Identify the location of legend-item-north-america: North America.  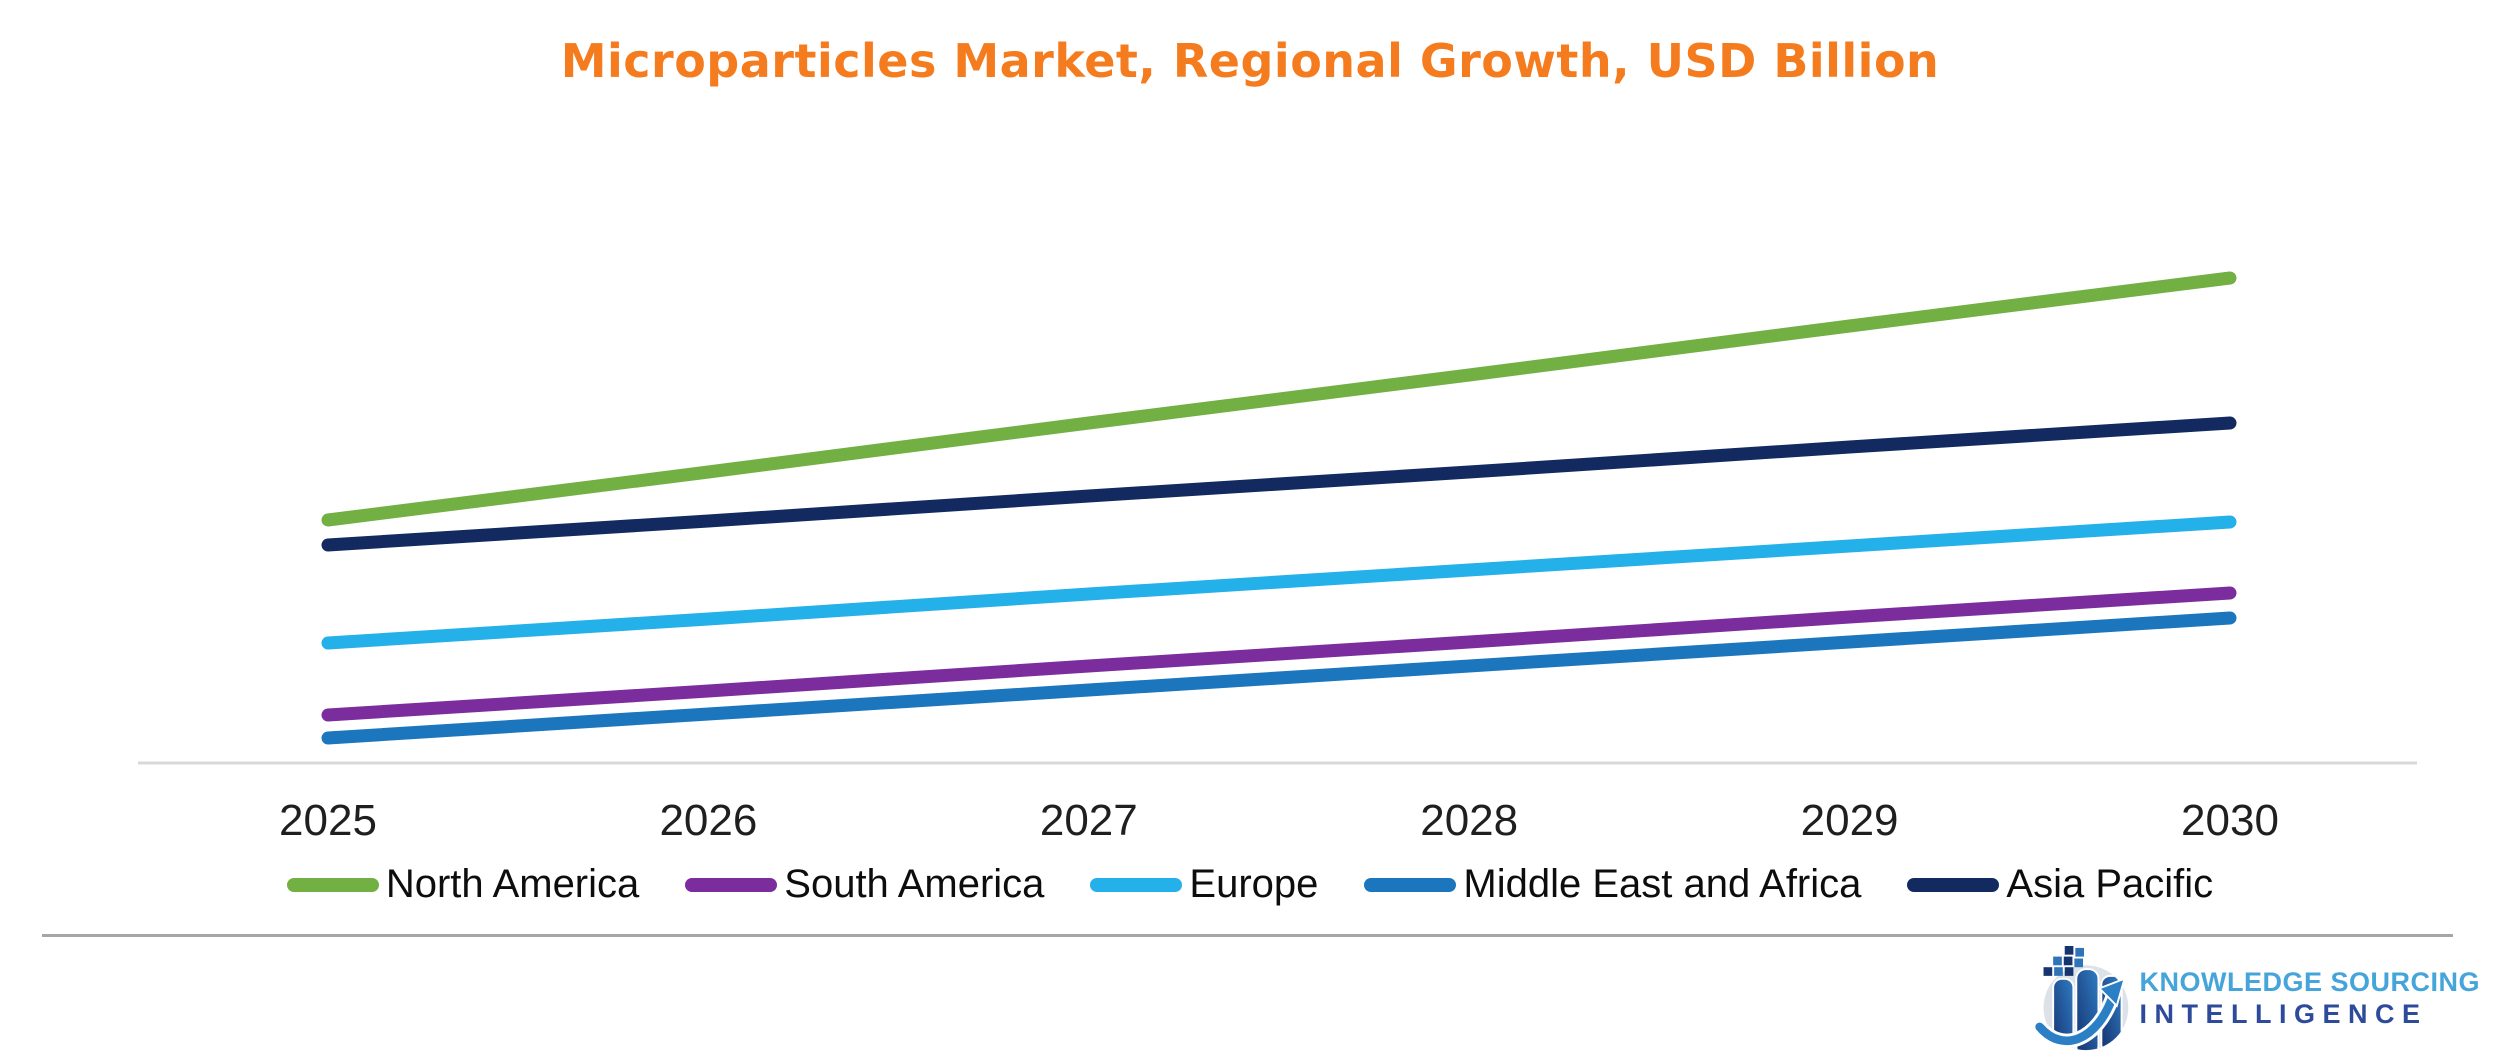
(463, 884).